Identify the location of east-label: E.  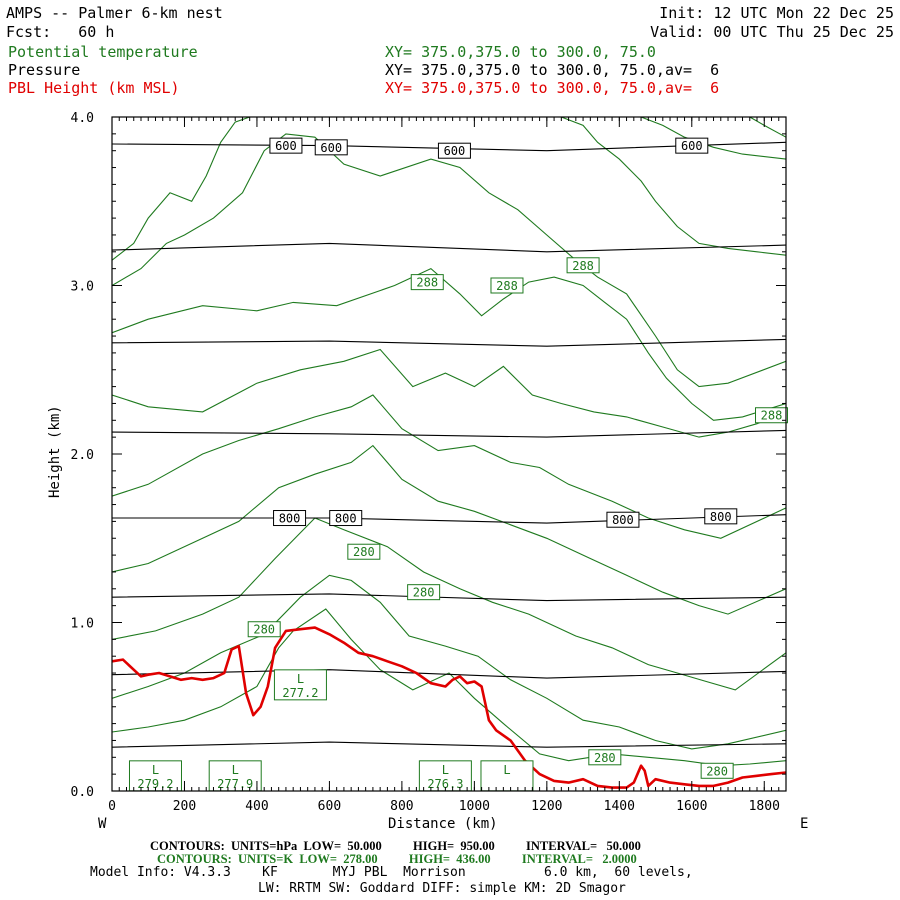
(804, 824).